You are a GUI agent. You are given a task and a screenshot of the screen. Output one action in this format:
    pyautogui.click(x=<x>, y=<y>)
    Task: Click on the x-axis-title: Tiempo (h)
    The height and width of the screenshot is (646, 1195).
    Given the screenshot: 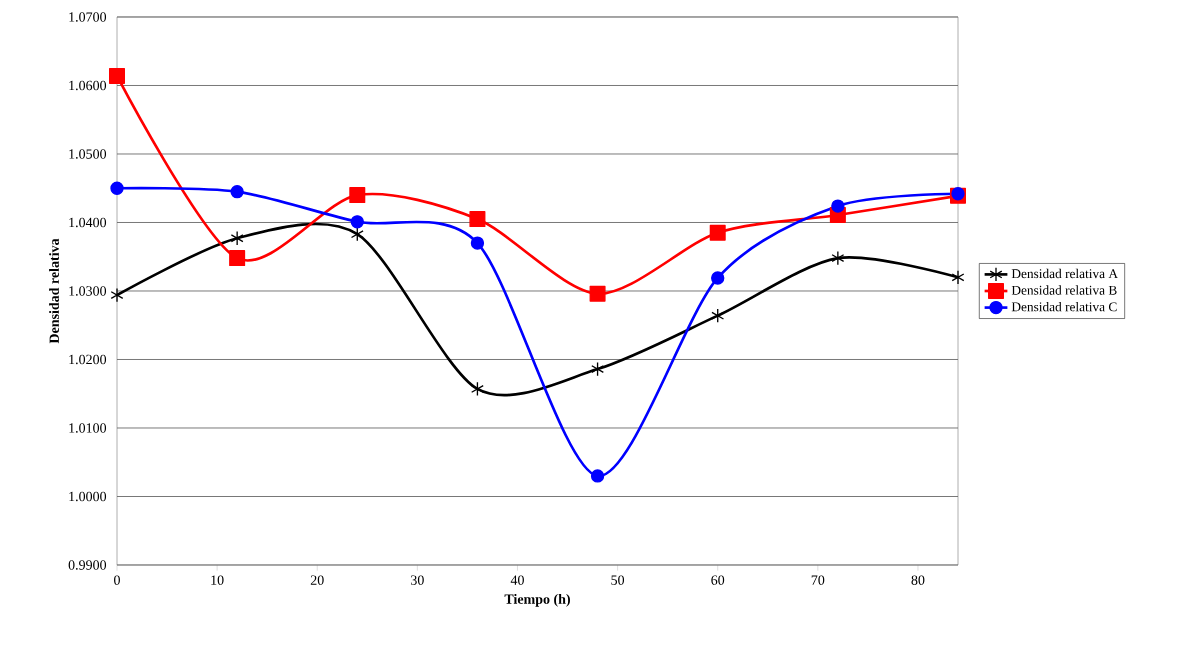 What is the action you would take?
    pyautogui.click(x=537, y=600)
    